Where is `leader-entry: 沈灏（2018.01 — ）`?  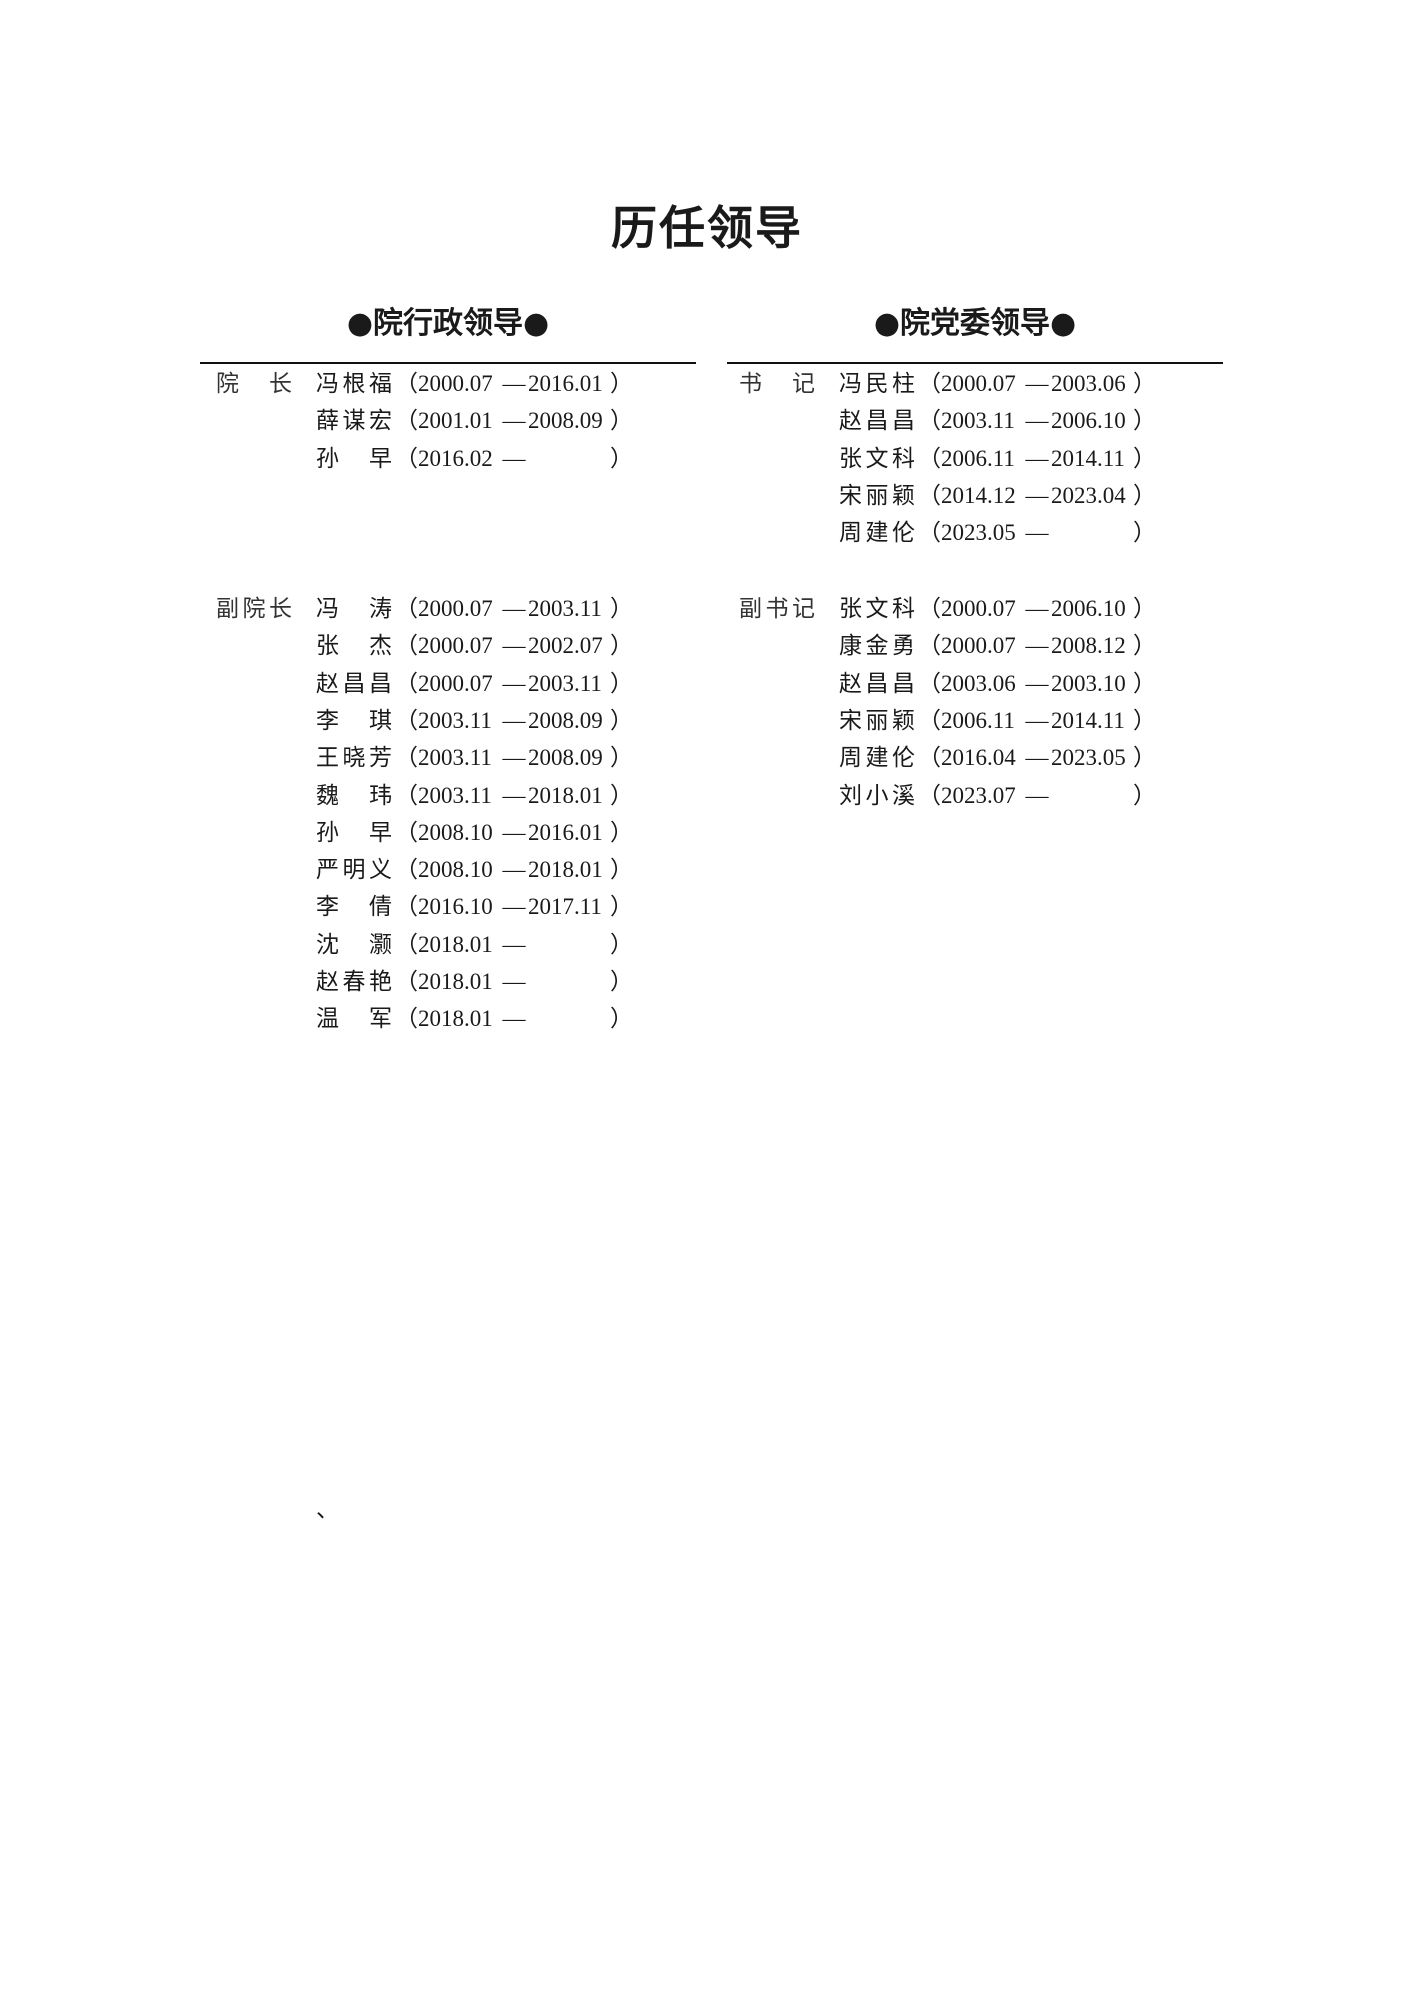
leader-entry: 沈灏（2018.01 — ） is located at coordinates (476, 944).